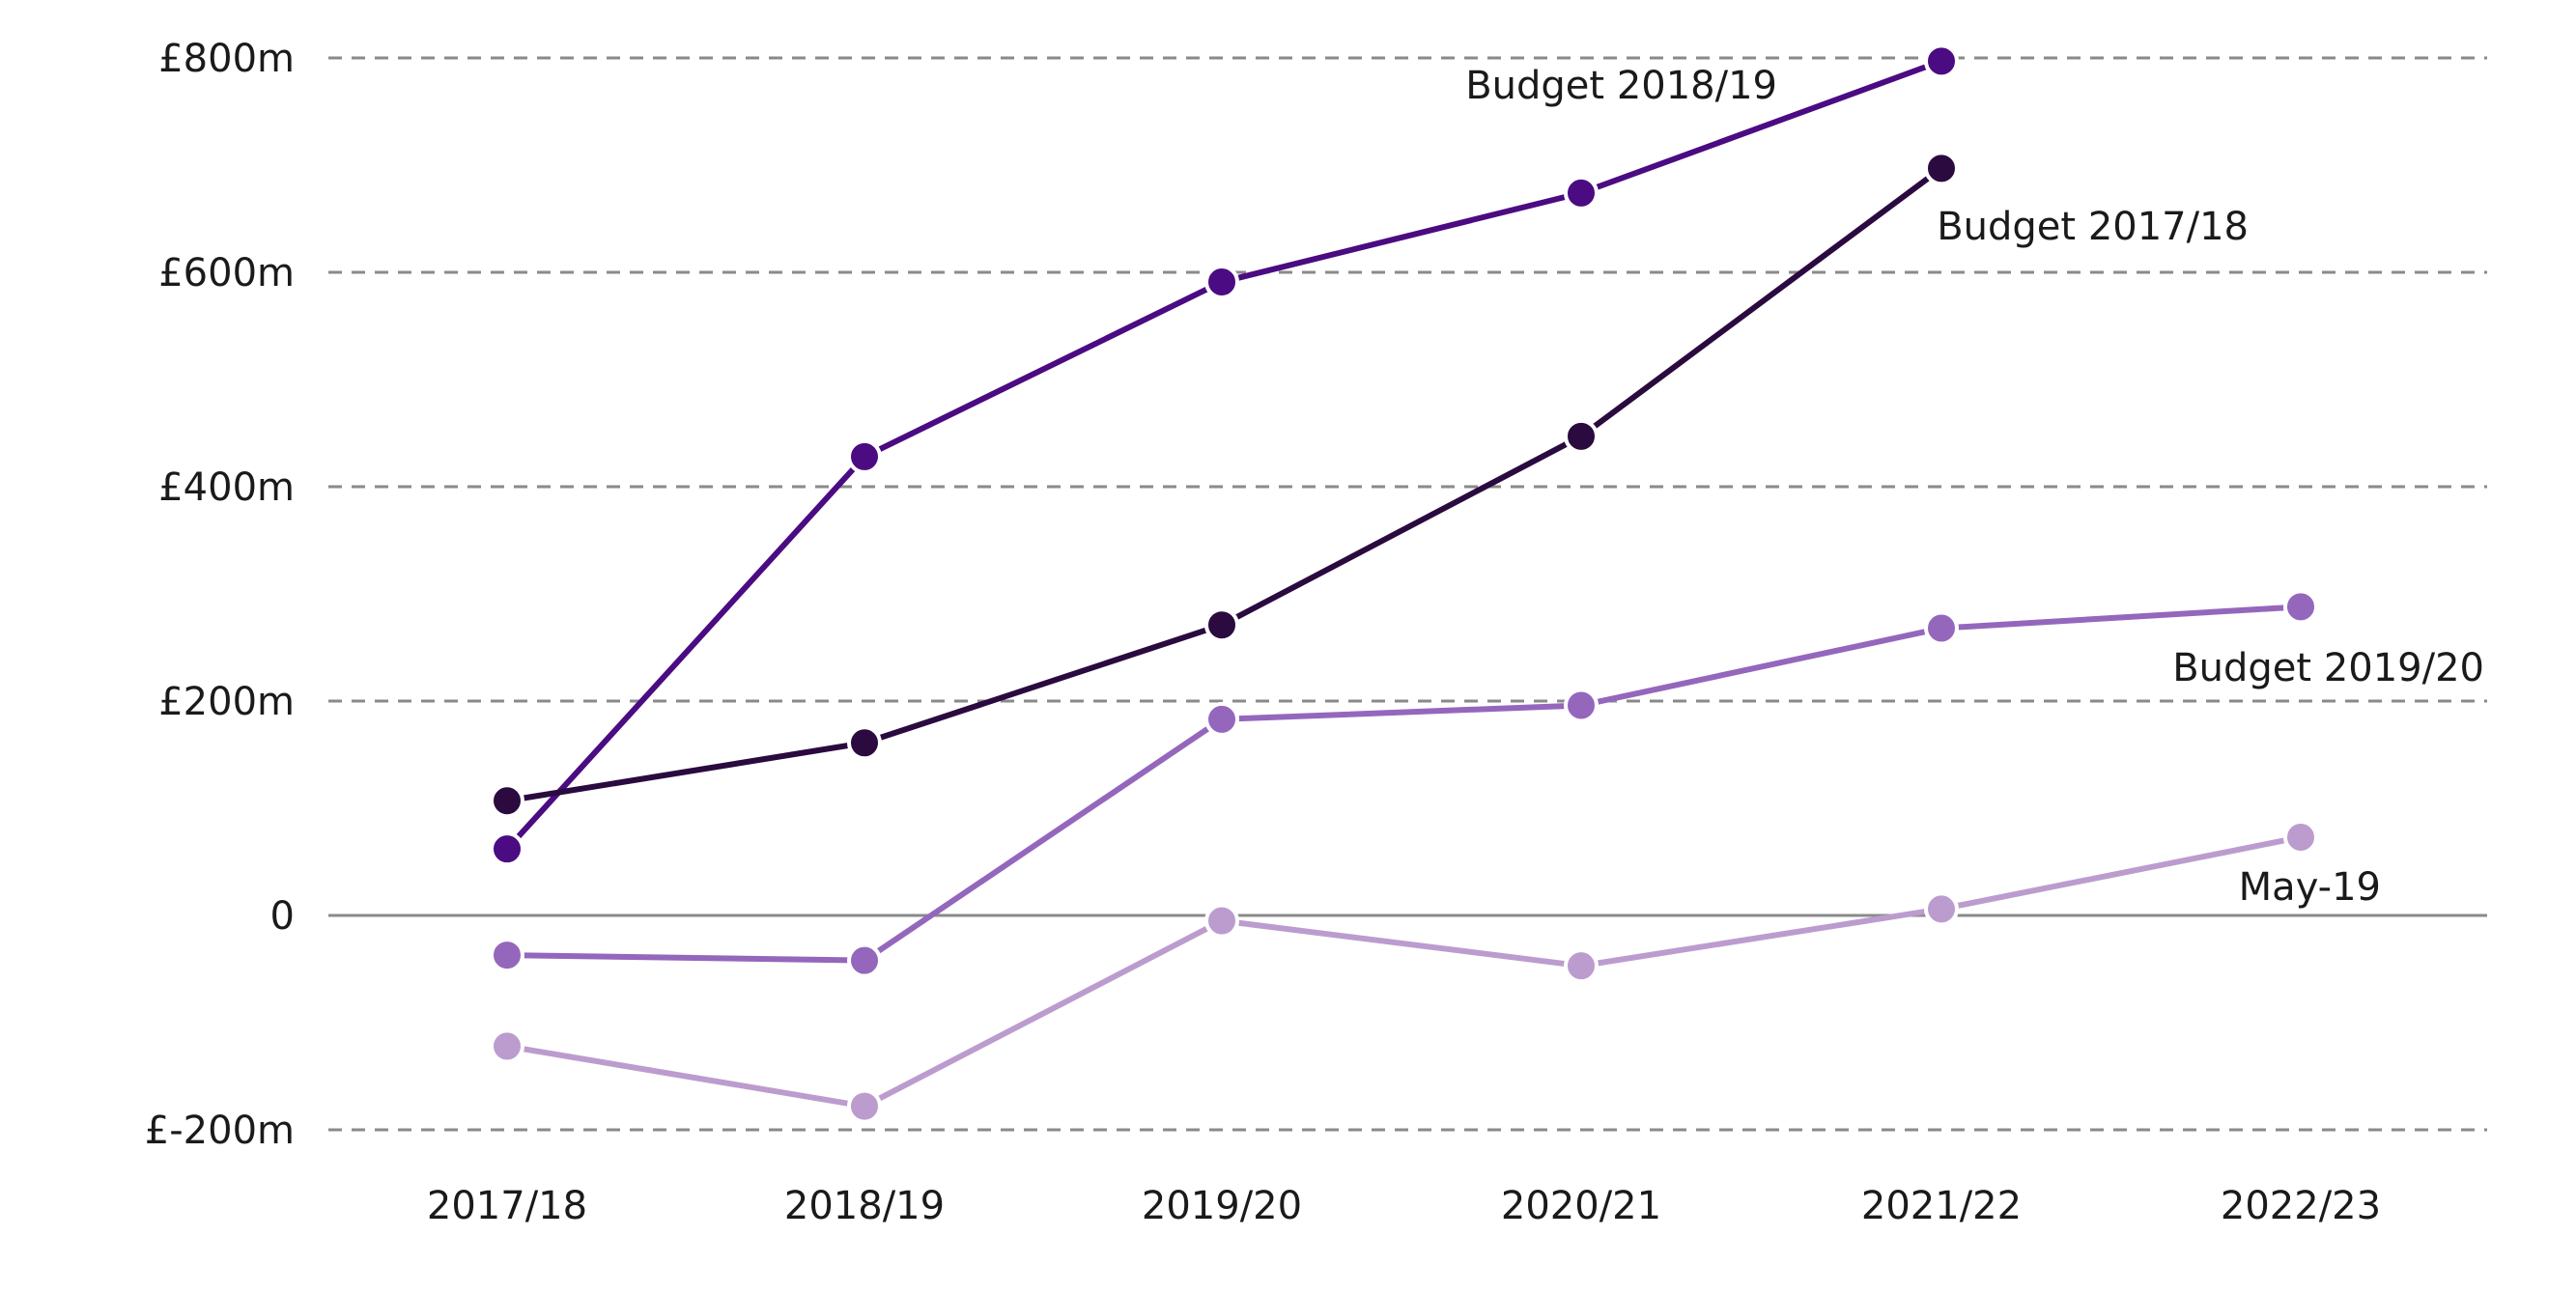 This screenshot has width=2576, height=1293. Describe the element at coordinates (1222, 1206) in the screenshot. I see `x-tick-label: 2019/20` at that location.